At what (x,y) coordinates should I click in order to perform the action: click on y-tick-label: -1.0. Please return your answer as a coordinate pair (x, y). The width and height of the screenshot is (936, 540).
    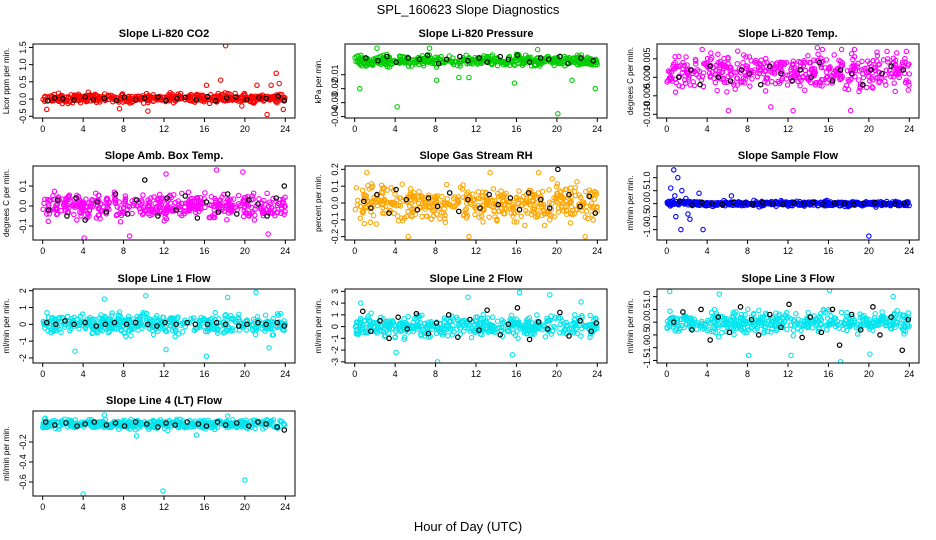
    Looking at the image, I should click on (647, 230).